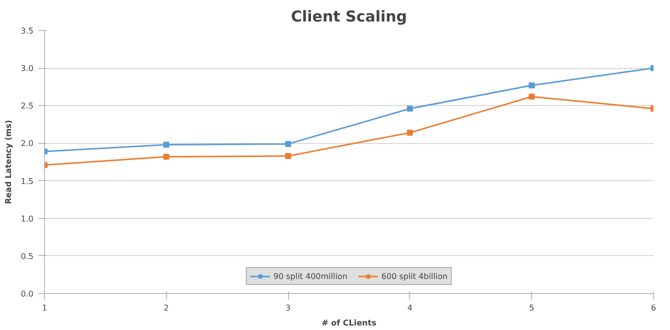 Image resolution: width=670 pixels, height=330 pixels. Describe the element at coordinates (414, 276) in the screenshot. I see `legend-label: 600 split 4billion` at that location.